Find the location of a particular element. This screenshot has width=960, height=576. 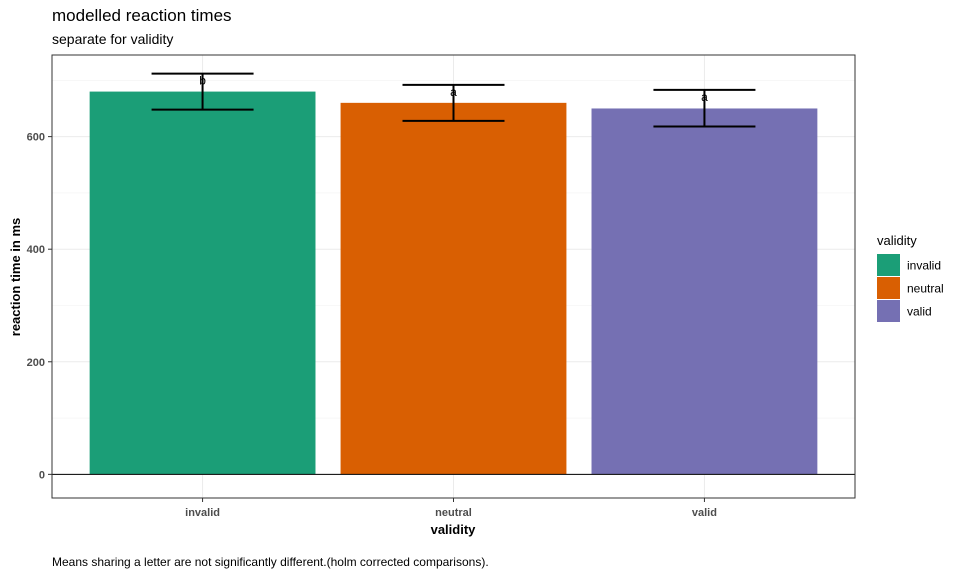

legend-label-invalid: invalid is located at coordinates (924, 266).